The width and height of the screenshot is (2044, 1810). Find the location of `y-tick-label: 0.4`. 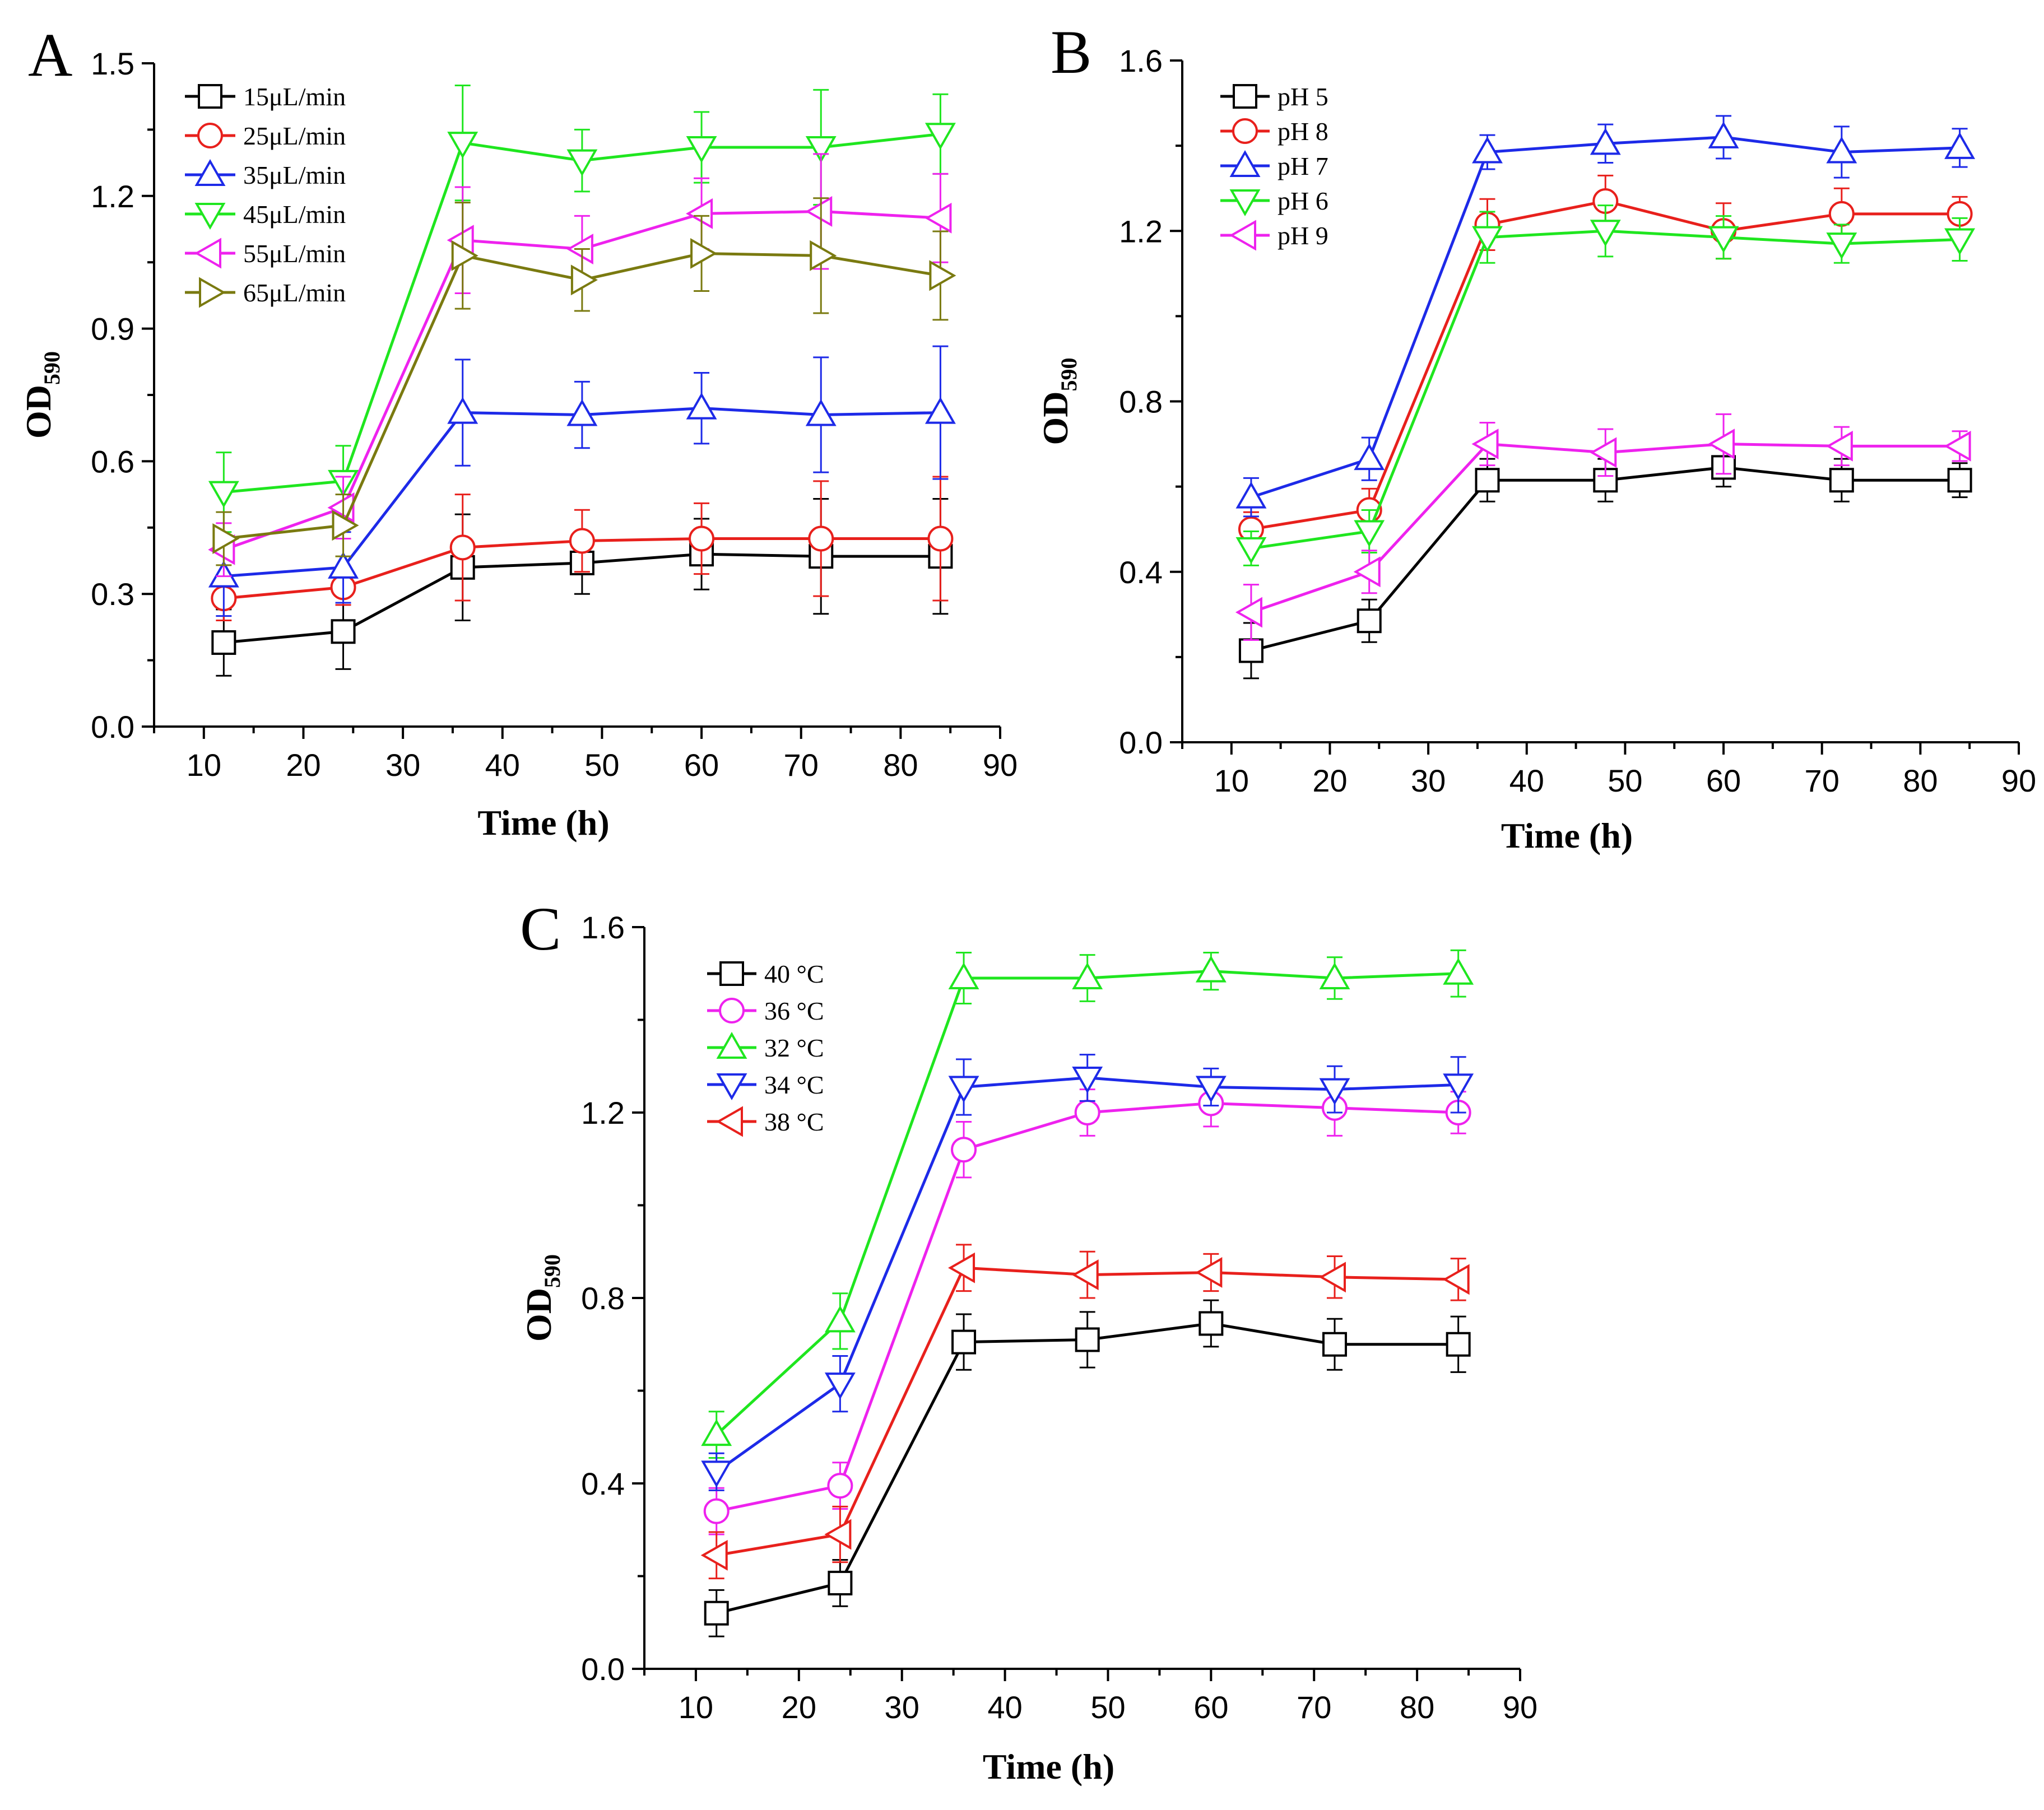

y-tick-label: 0.4 is located at coordinates (1141, 572).